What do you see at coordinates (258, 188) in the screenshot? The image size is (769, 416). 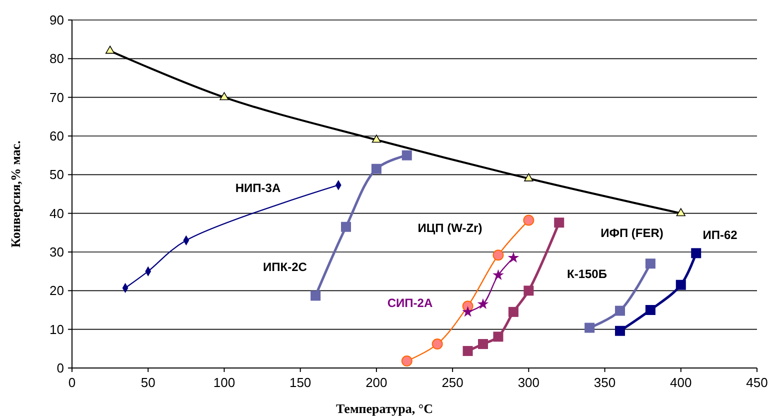 I see `series-label: НИП-3А` at bounding box center [258, 188].